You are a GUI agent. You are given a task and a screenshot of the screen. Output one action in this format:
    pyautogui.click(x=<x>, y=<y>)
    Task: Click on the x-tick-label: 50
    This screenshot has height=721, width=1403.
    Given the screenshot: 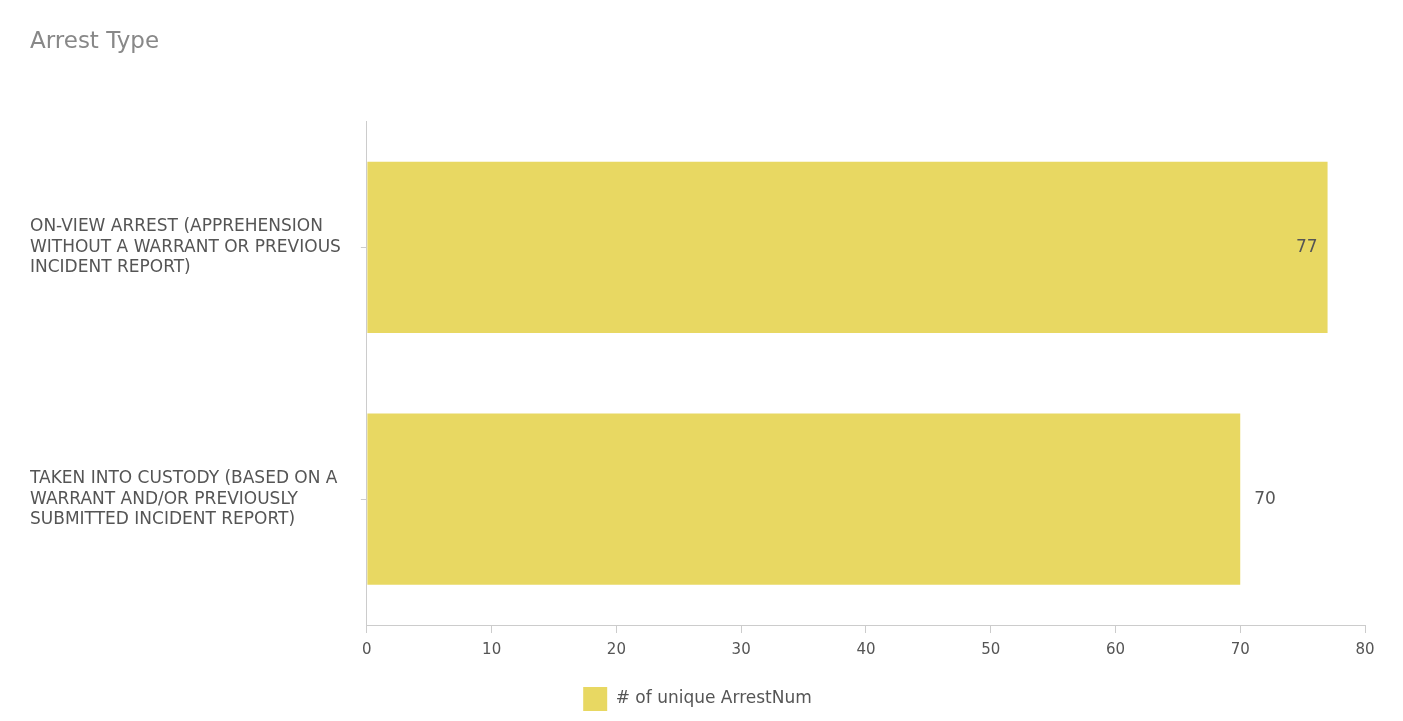 What is the action you would take?
    pyautogui.click(x=991, y=648)
    